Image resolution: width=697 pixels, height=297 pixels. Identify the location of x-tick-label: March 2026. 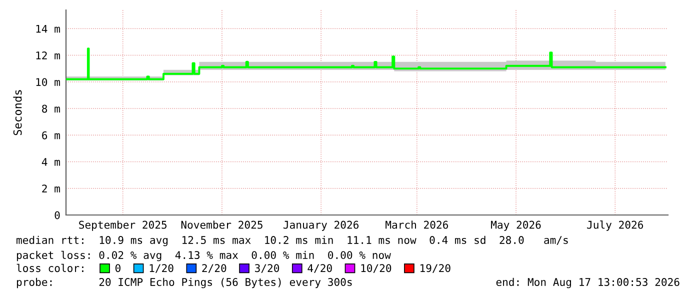
(417, 224).